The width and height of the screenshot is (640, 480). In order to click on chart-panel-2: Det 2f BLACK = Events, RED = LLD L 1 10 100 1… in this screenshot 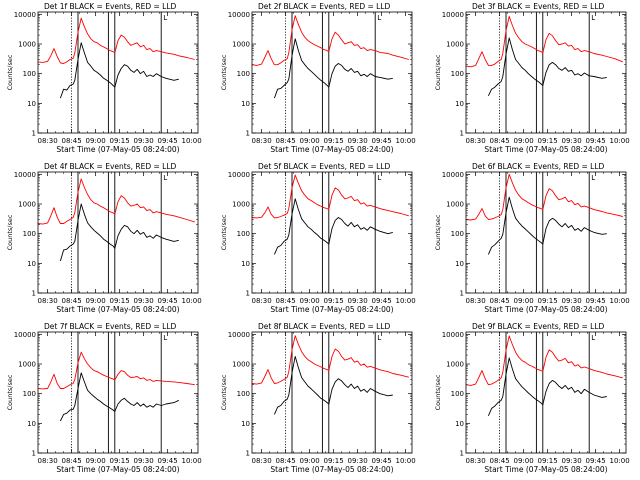, I will do `click(318, 78)`.